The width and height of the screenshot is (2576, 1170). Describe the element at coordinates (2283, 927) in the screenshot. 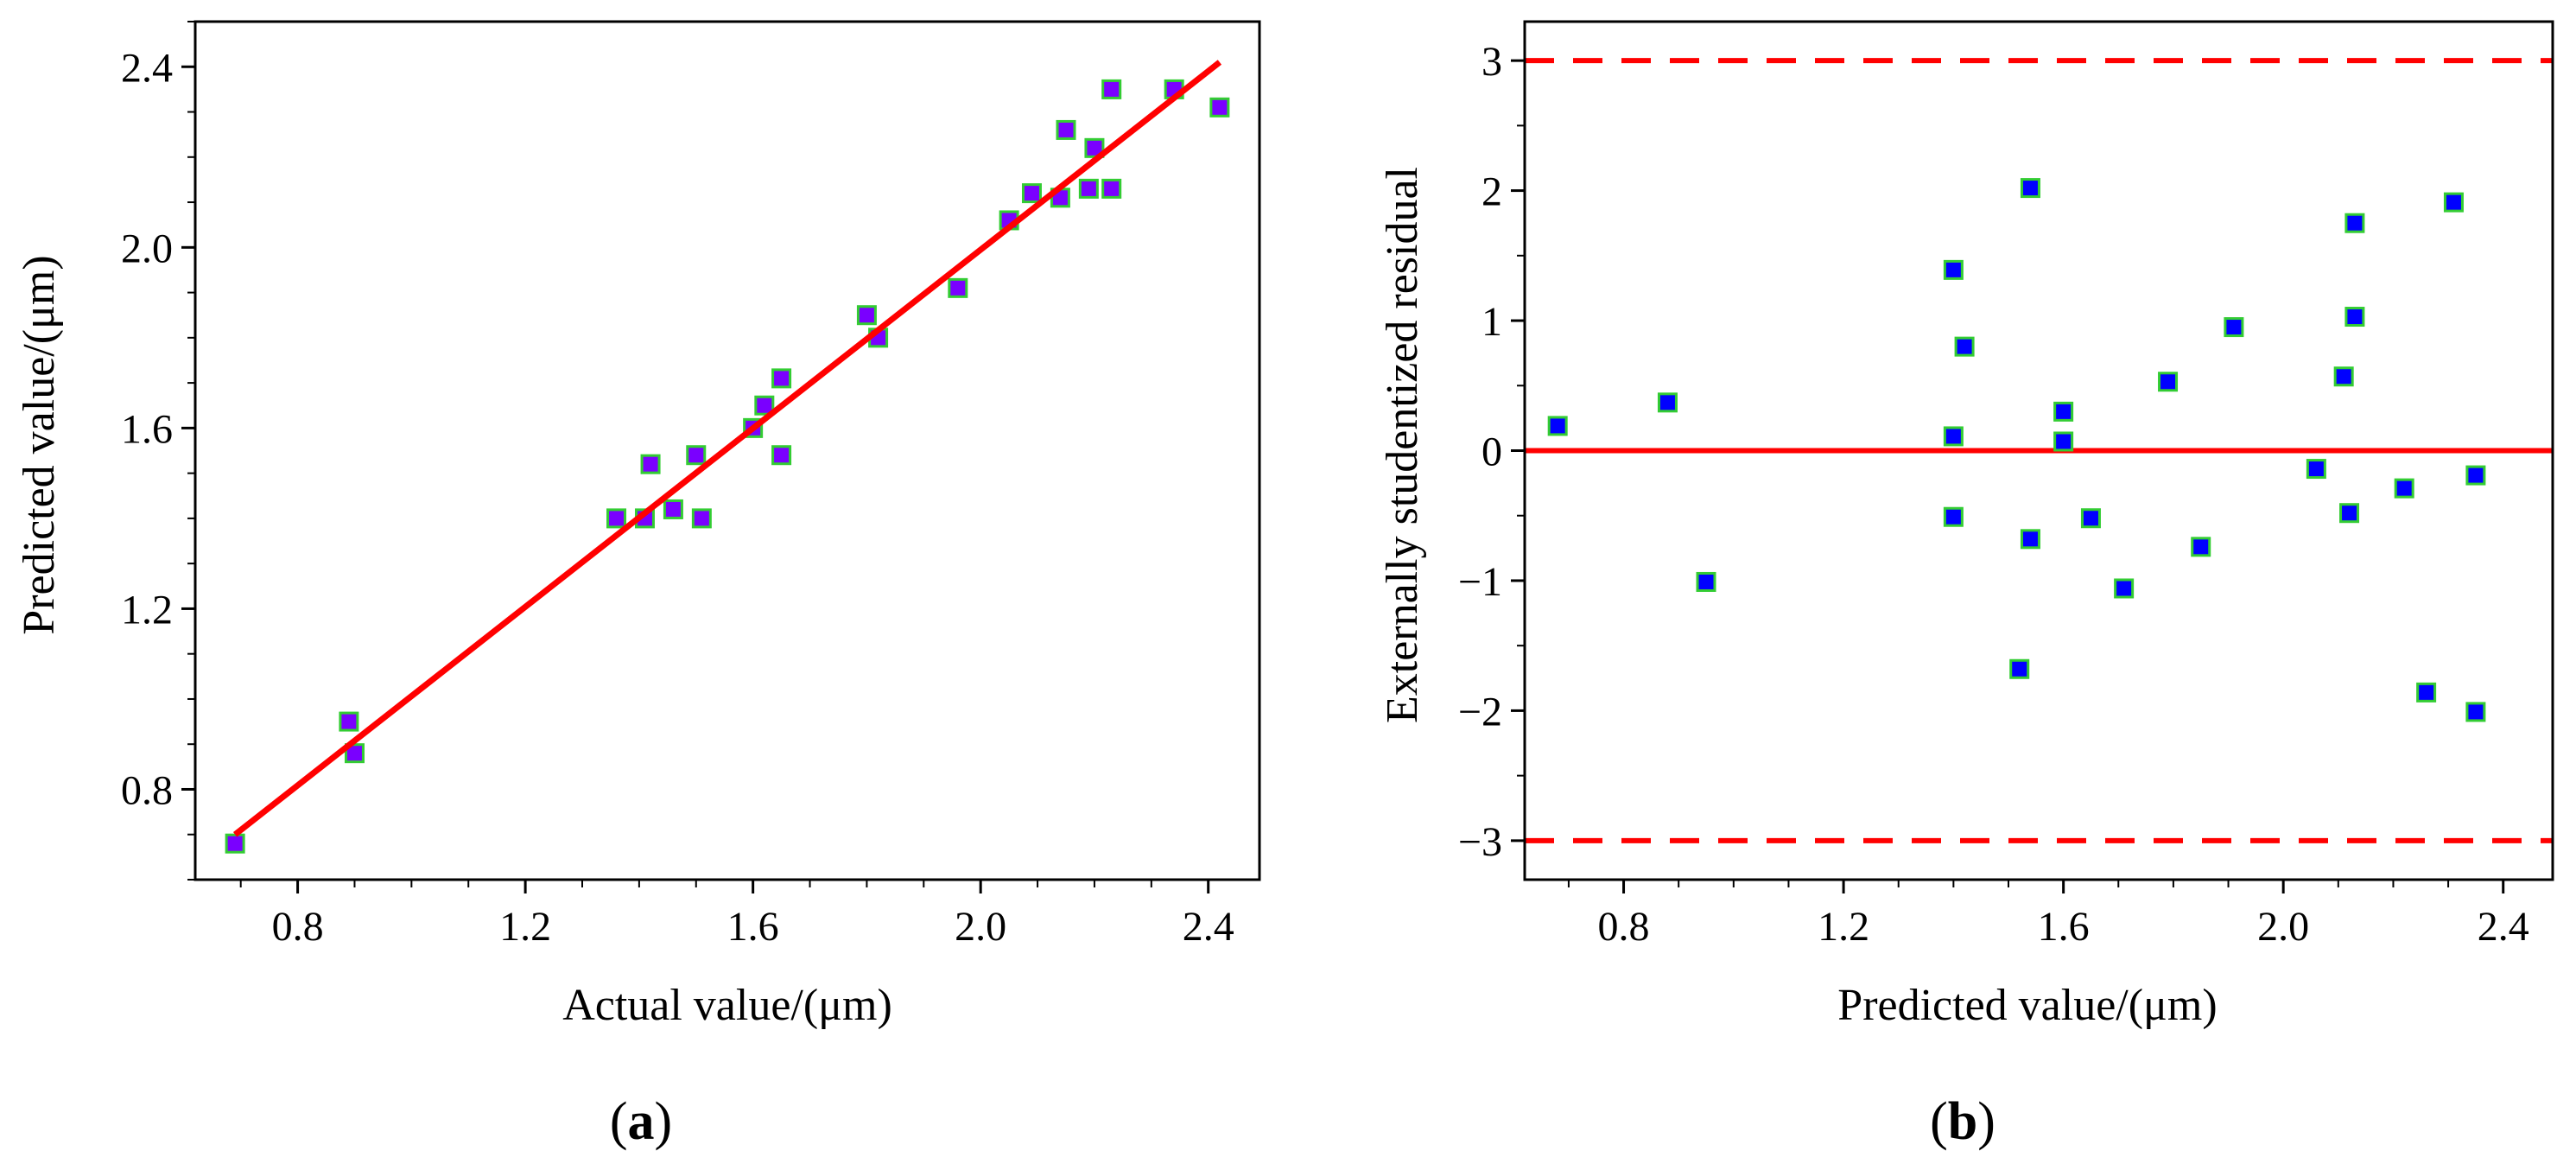

I see `panel-b-x-tick-label: 2.0` at that location.